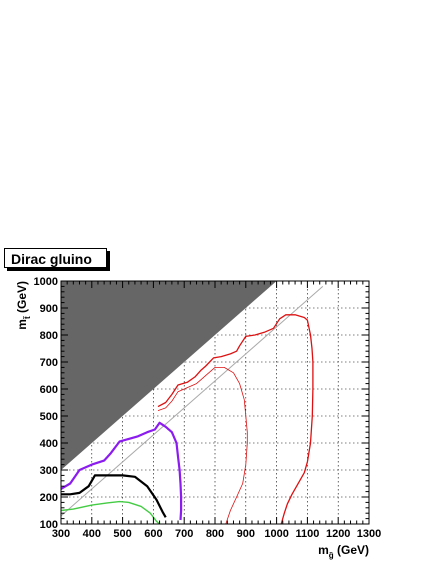  I want to click on x-tick-label: 800, so click(215, 534).